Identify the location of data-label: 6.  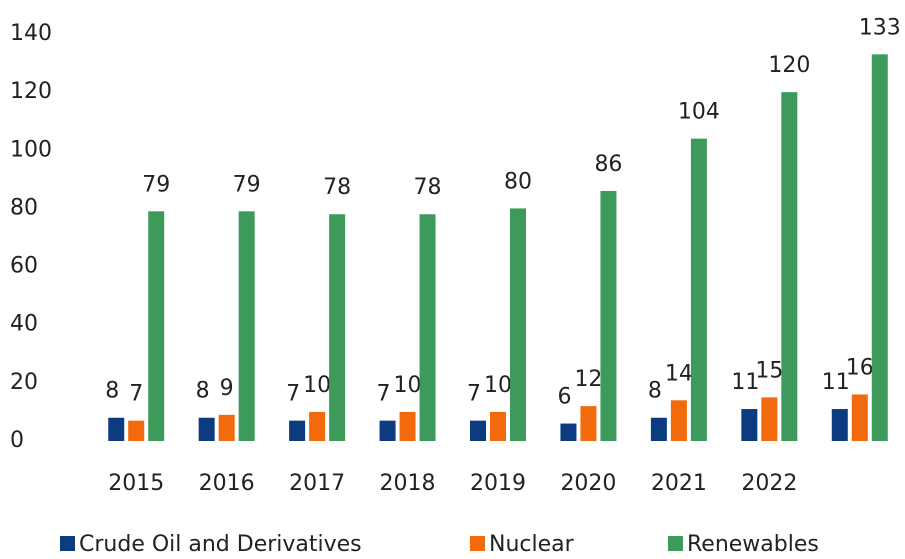
(564, 397).